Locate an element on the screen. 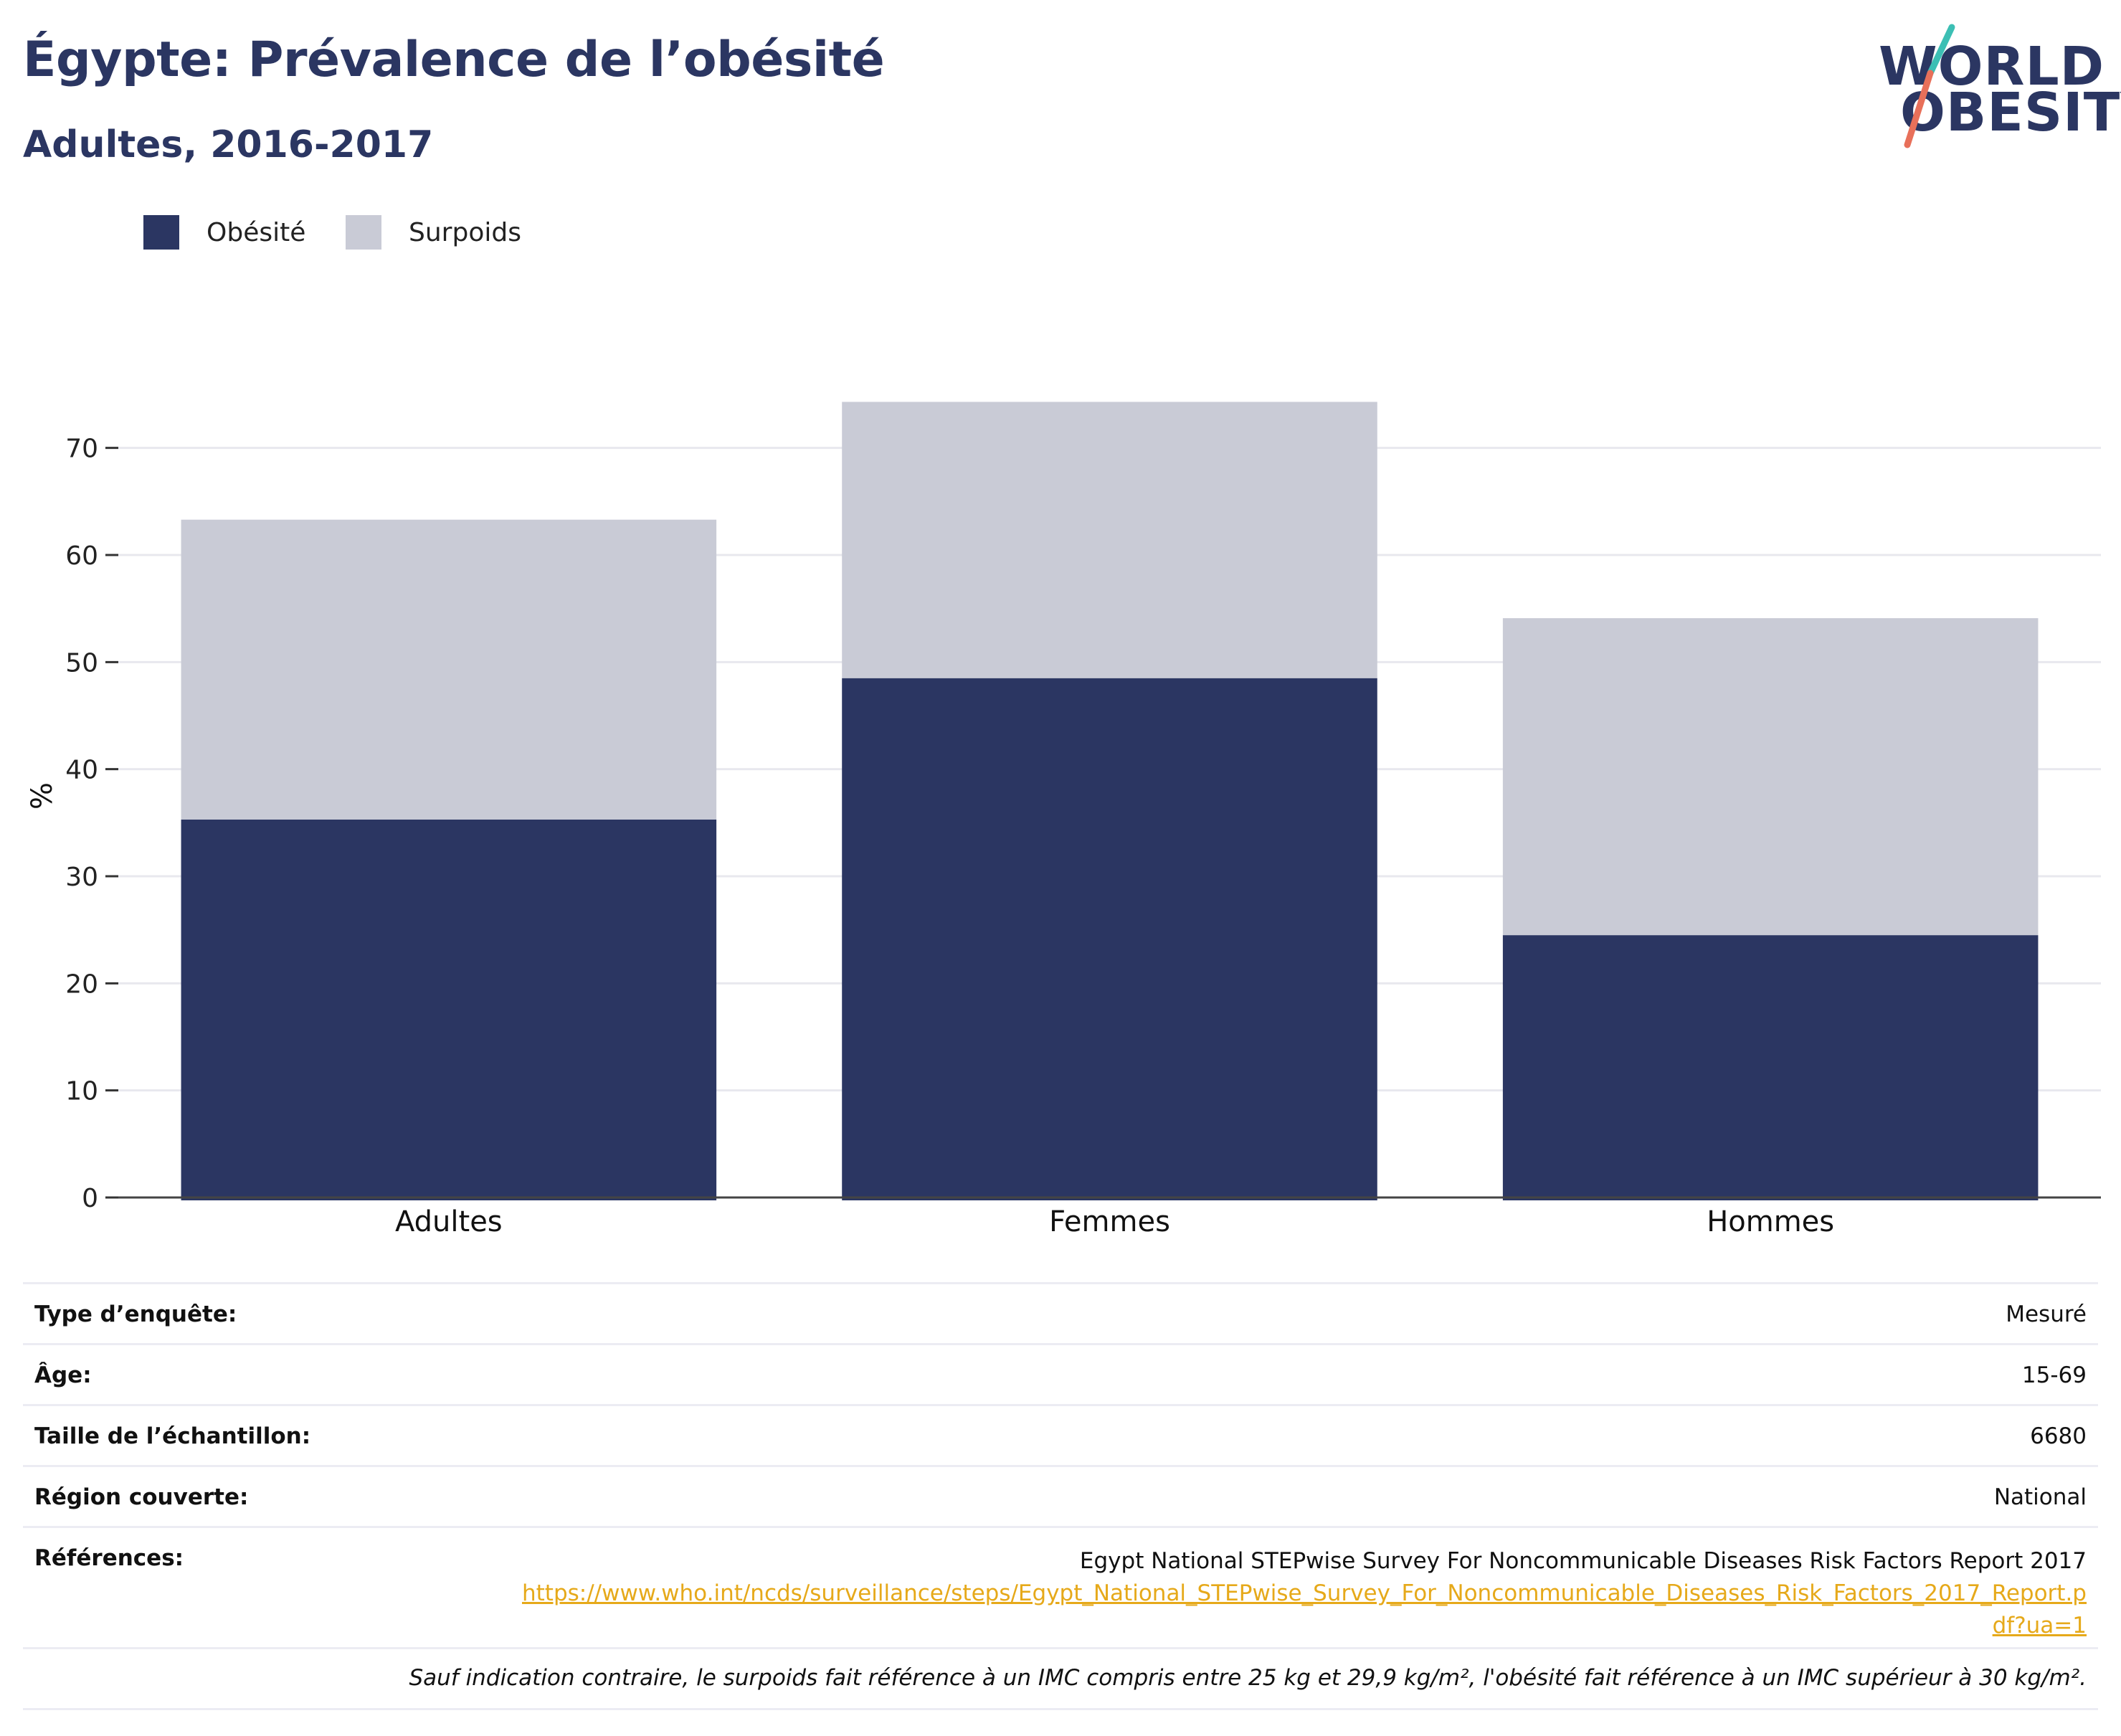  y-tick-label: 10 is located at coordinates (81, 1091).